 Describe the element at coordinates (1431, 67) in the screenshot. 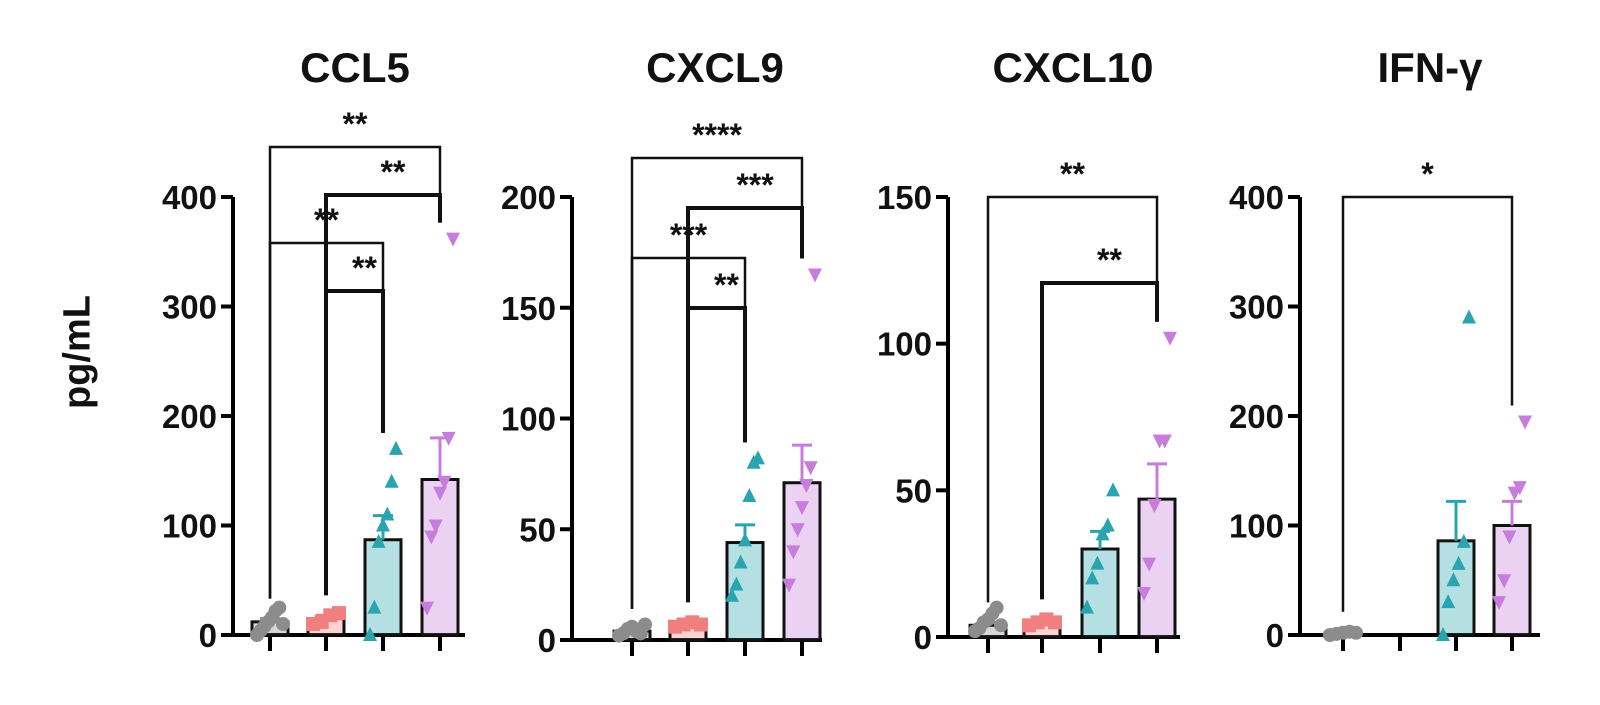

I see `panel4-title: IFN-γ` at that location.